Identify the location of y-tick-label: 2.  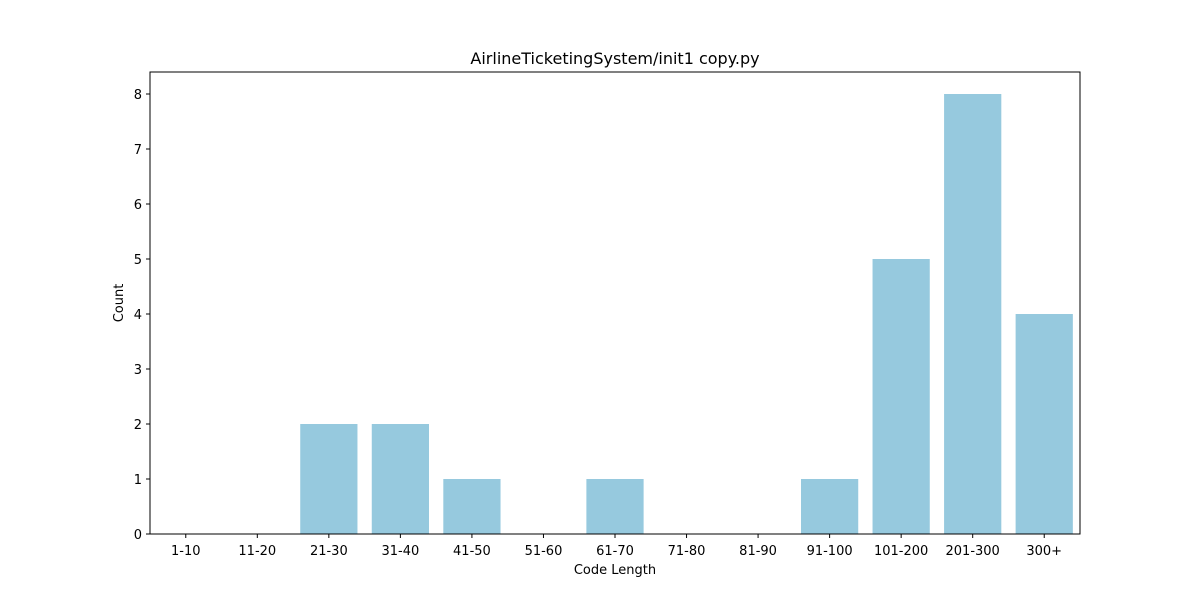
(138, 425).